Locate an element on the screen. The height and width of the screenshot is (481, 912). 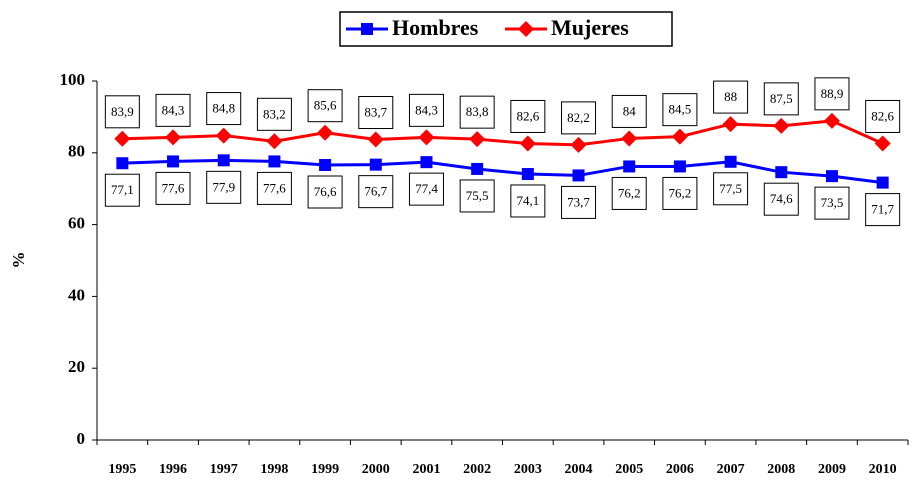
legend-label: Hombres is located at coordinates (435, 27).